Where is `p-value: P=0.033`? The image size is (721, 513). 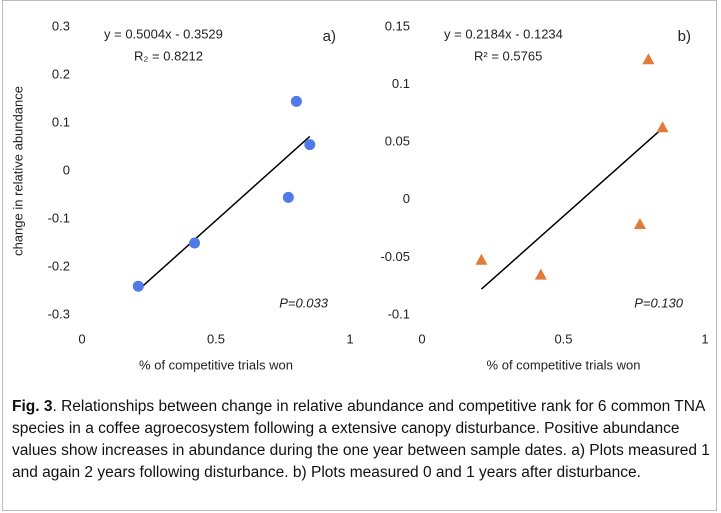
p-value: P=0.033 is located at coordinates (304, 302).